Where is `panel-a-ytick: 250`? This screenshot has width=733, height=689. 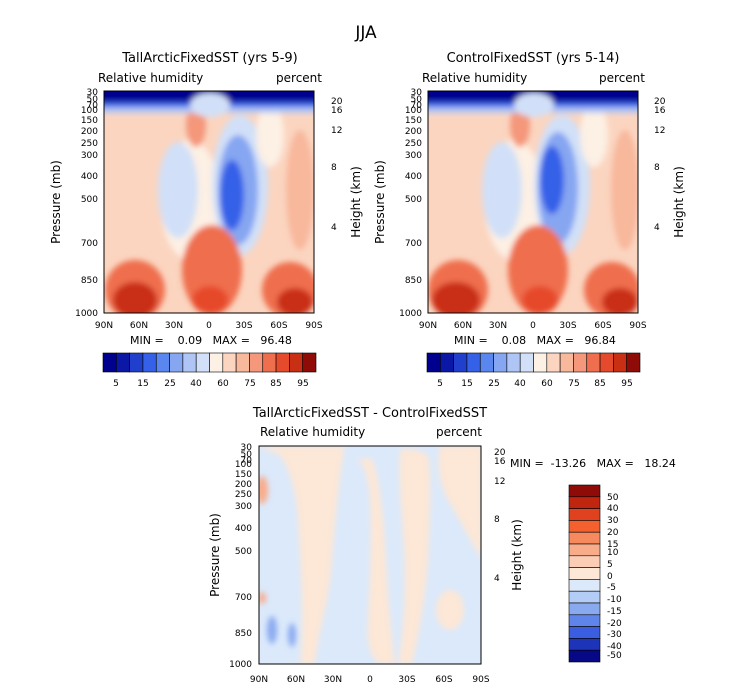 panel-a-ytick: 250 is located at coordinates (89, 144).